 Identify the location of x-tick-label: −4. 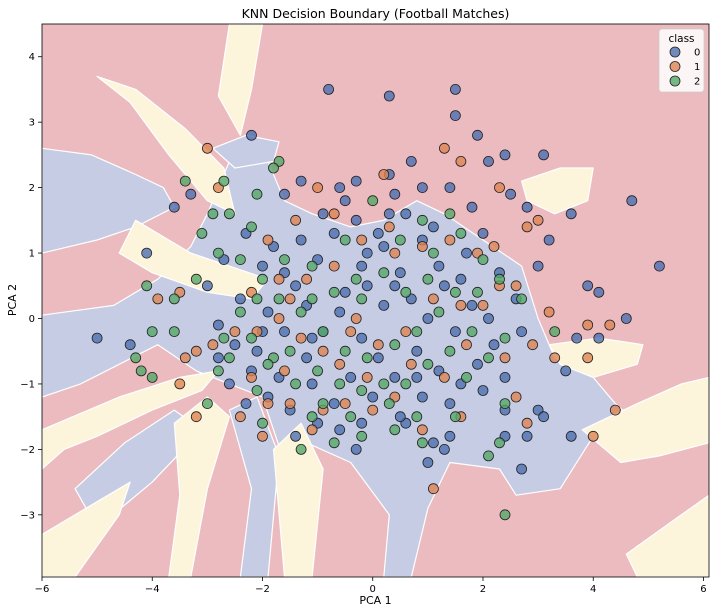
(152, 589).